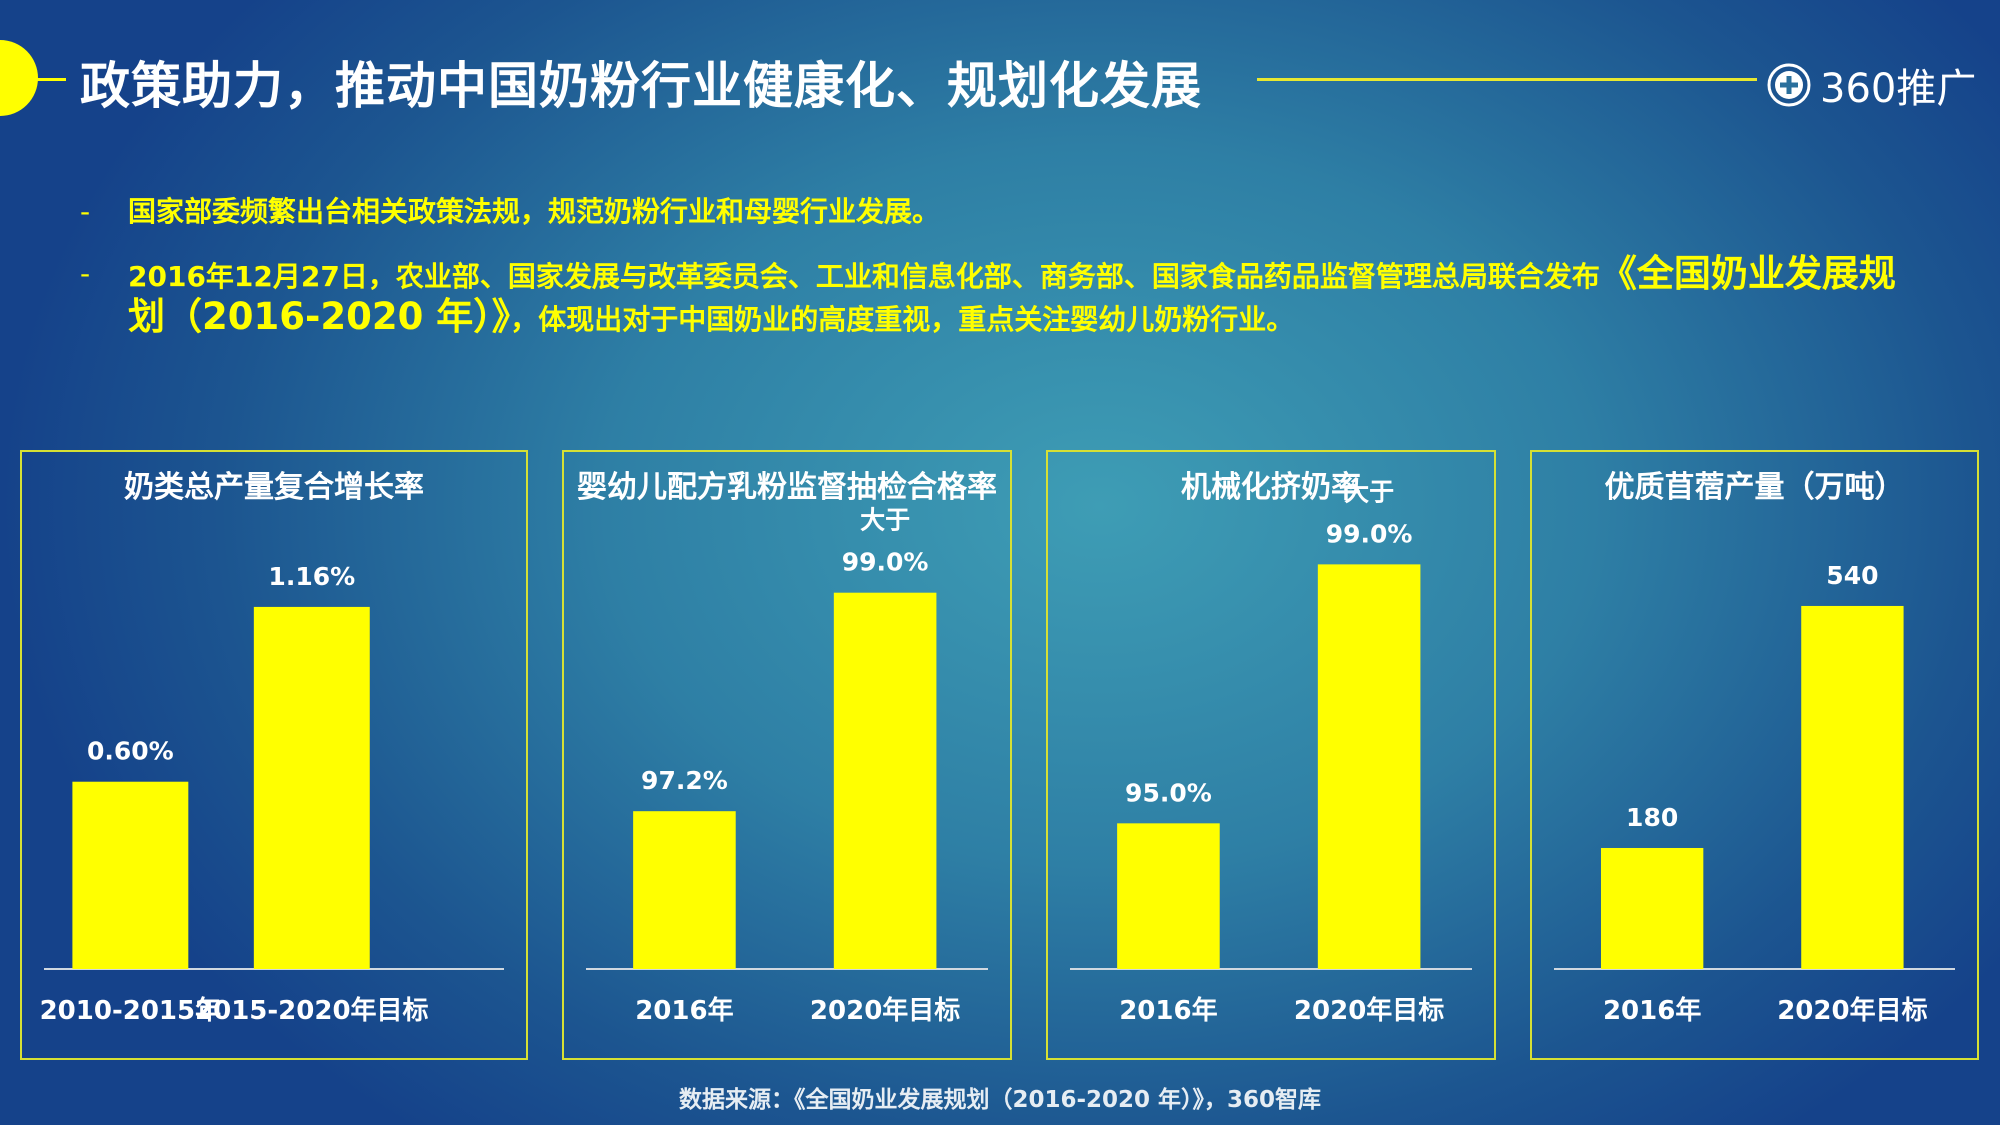 This screenshot has width=2000, height=1125. What do you see at coordinates (684, 780) in the screenshot?
I see `data-label: 97.2%` at bounding box center [684, 780].